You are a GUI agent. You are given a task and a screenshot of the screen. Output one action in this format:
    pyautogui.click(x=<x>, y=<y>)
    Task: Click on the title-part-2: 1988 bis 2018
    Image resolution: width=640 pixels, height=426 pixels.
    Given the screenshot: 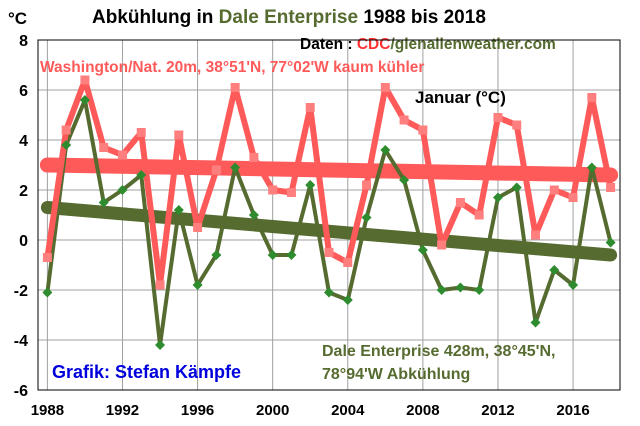 What is the action you would take?
    pyautogui.click(x=422, y=17)
    